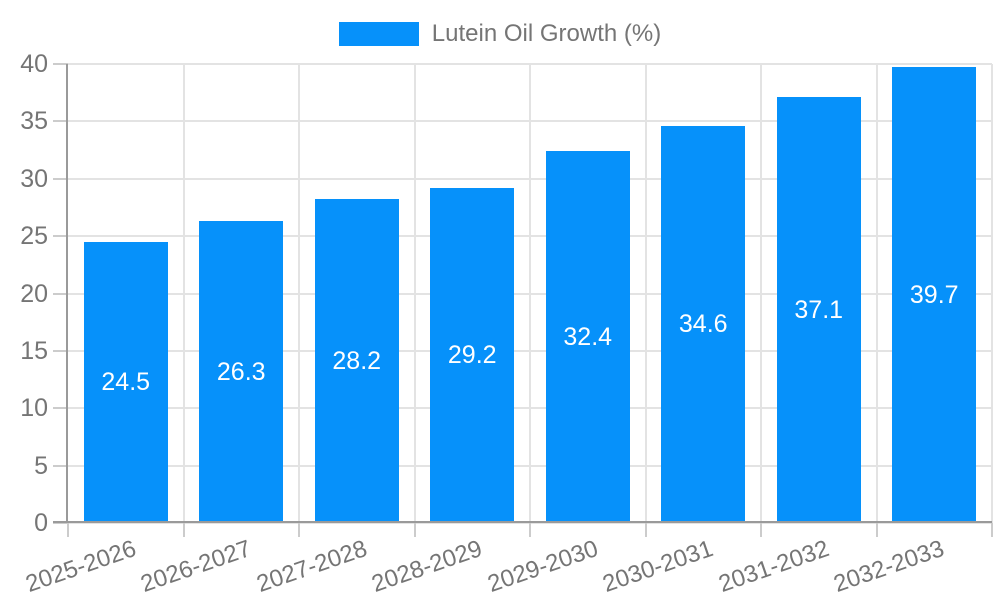  Describe the element at coordinates (196, 566) in the screenshot. I see `x-axis-label: 2026-2027` at that location.